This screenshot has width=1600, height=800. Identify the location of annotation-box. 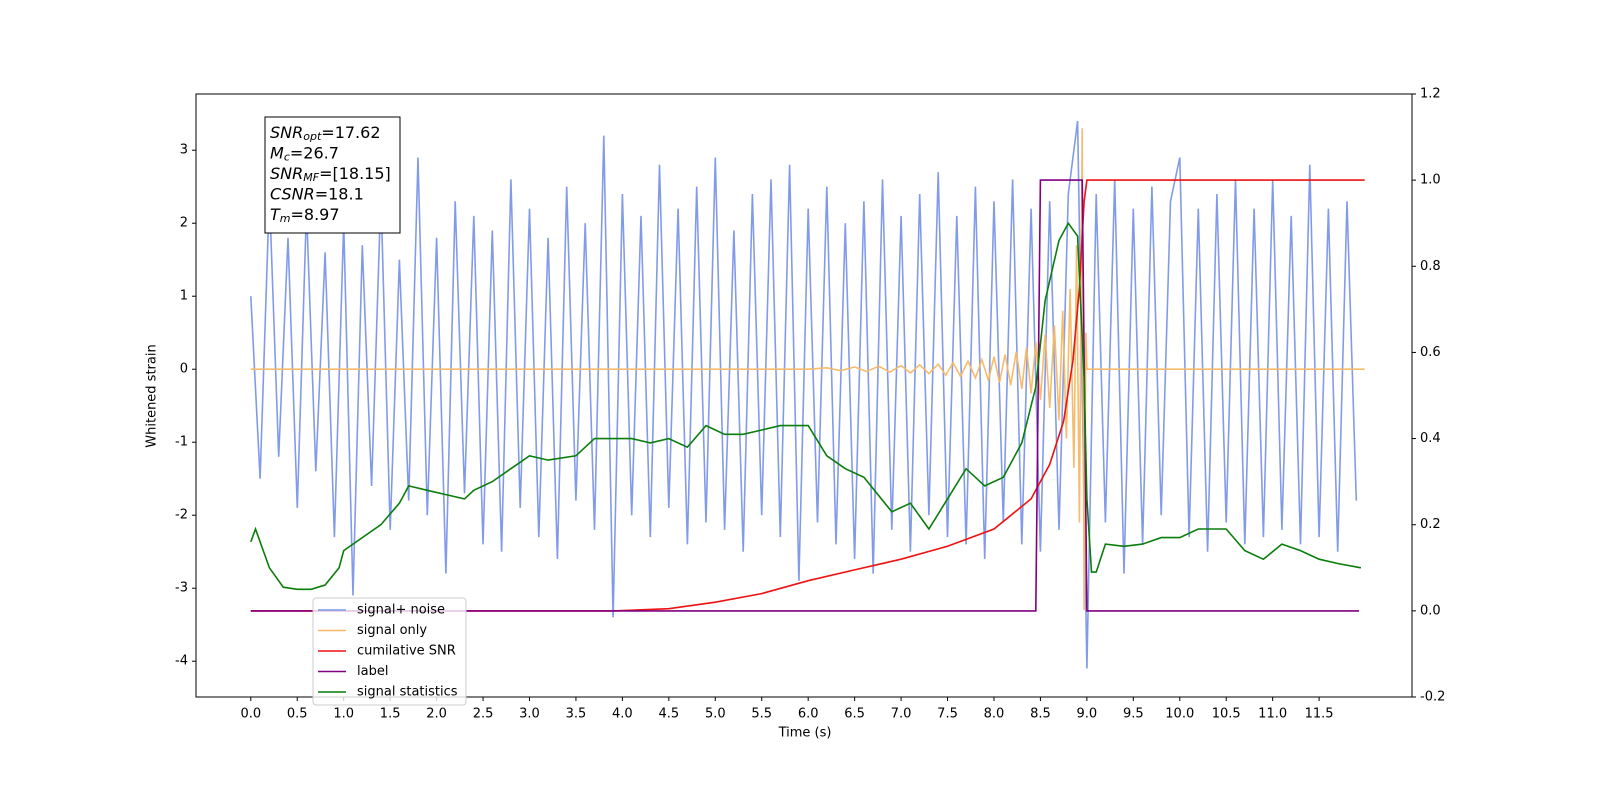
(332, 175).